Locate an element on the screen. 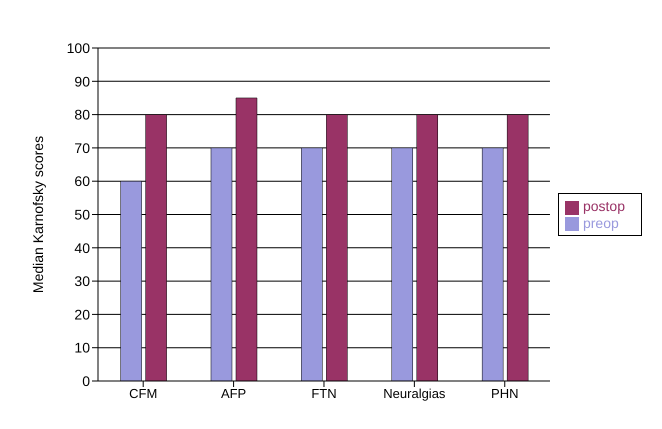 This screenshot has height=429, width=662. y-tick-label: 60 is located at coordinates (82, 181).